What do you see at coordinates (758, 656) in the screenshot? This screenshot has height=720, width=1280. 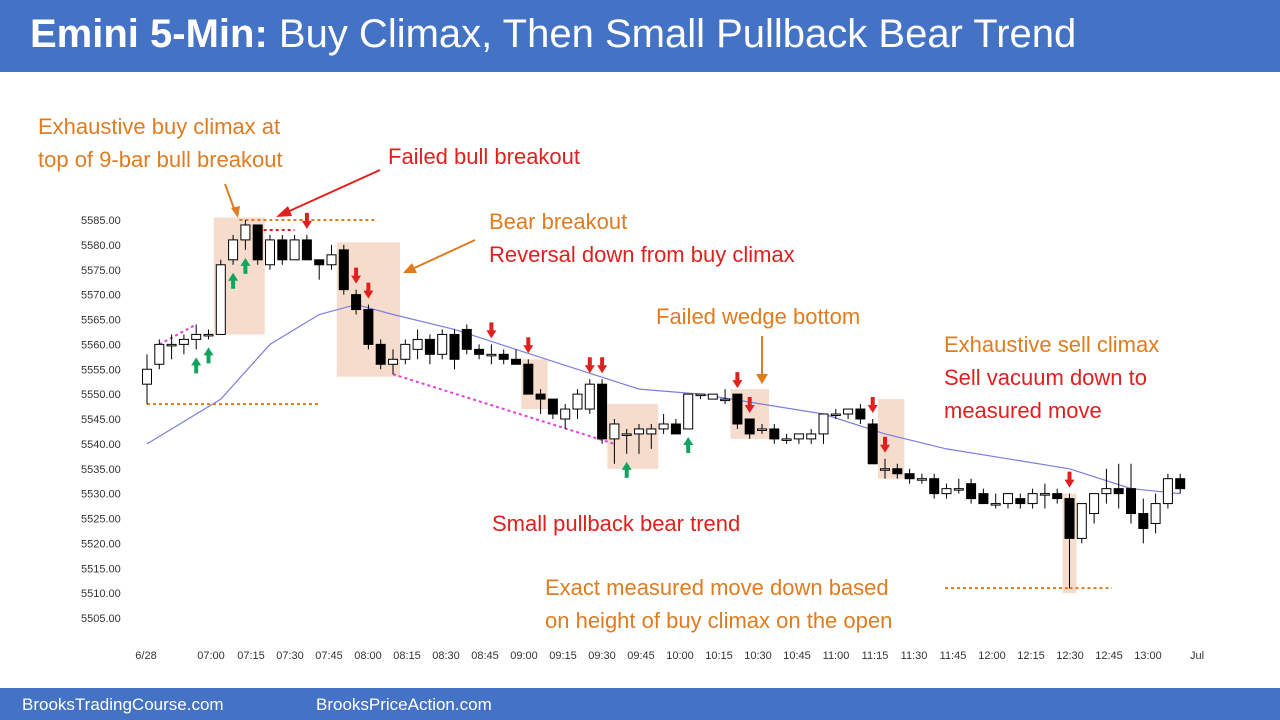 I see `x-tick-label: 10:30` at bounding box center [758, 656].